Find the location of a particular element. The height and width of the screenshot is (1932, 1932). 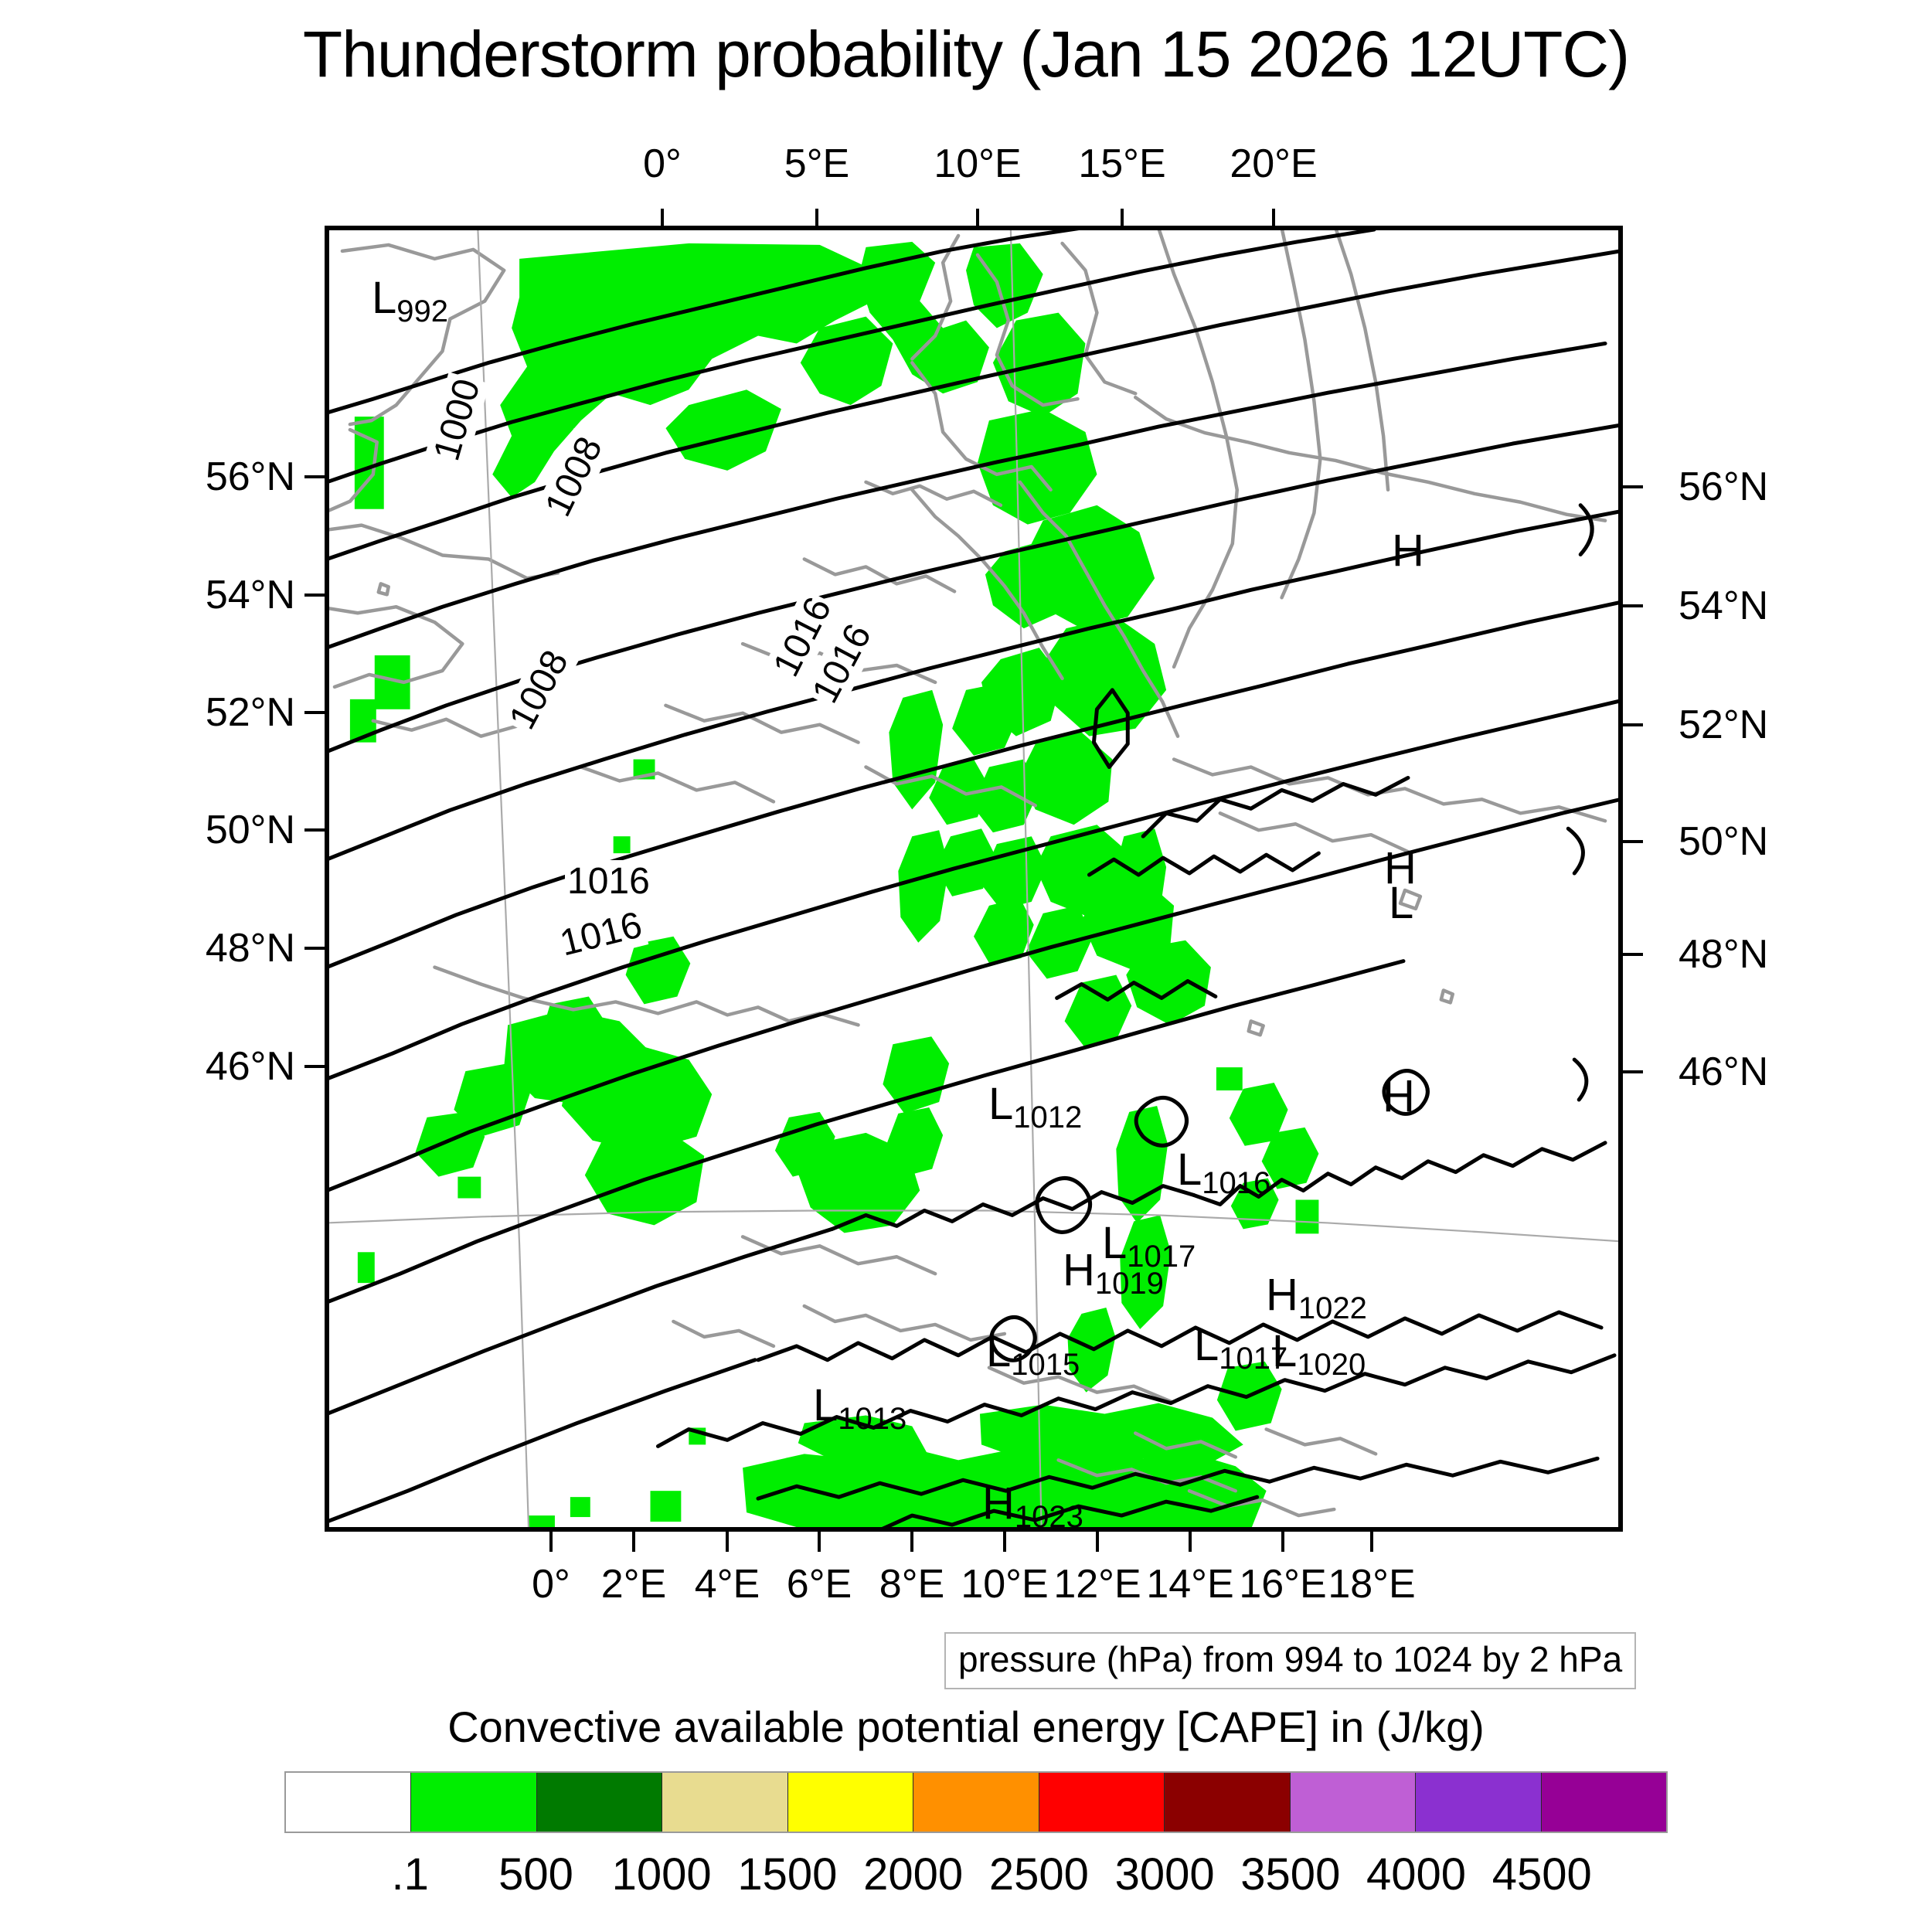

axis-tick-bottom-2: 4°E is located at coordinates (727, 1585).